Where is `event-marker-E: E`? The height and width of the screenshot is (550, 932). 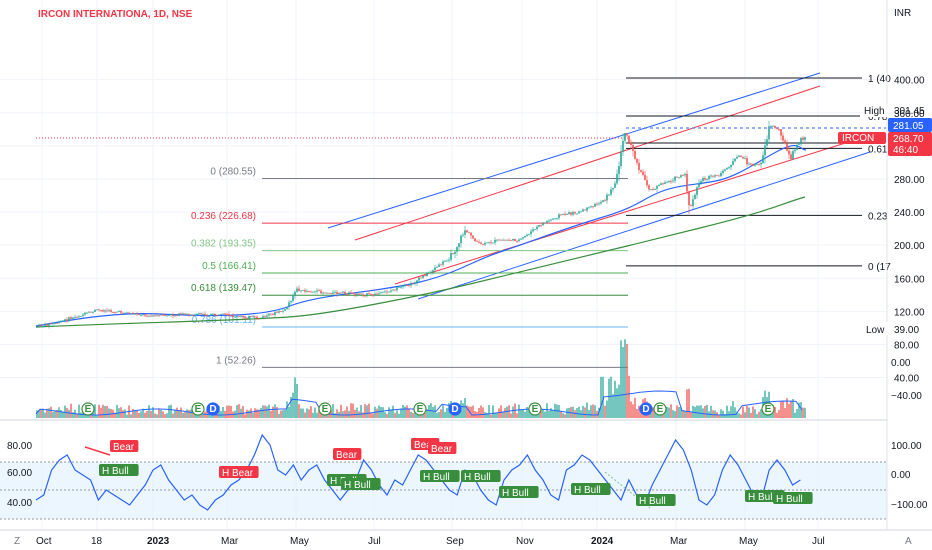 event-marker-E: E is located at coordinates (88, 409).